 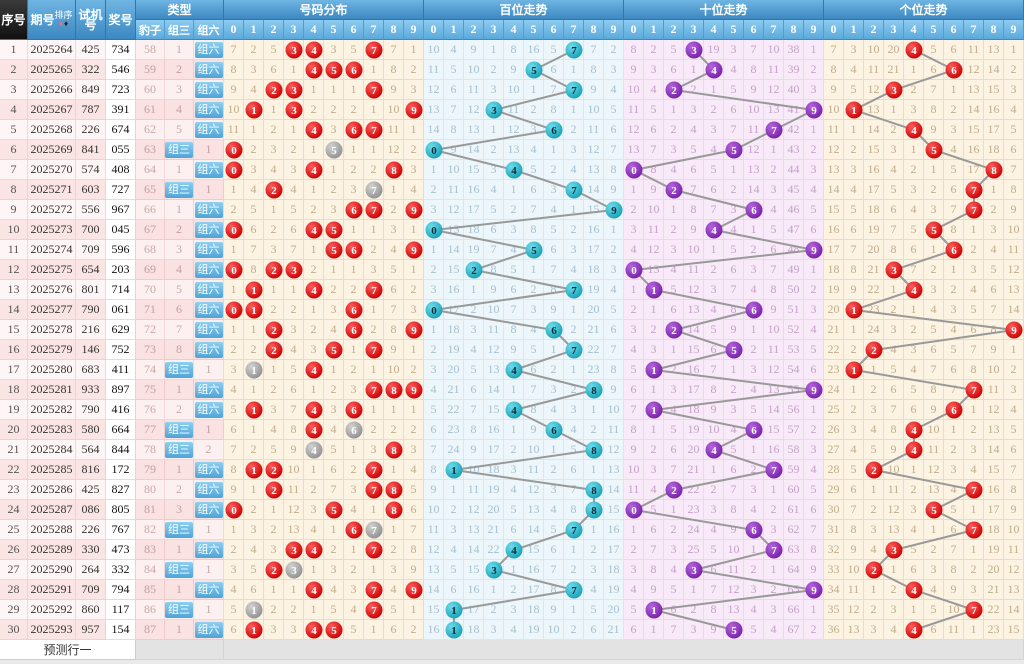 What do you see at coordinates (994, 590) in the screenshot?
I see `ge-cell: 21` at bounding box center [994, 590].